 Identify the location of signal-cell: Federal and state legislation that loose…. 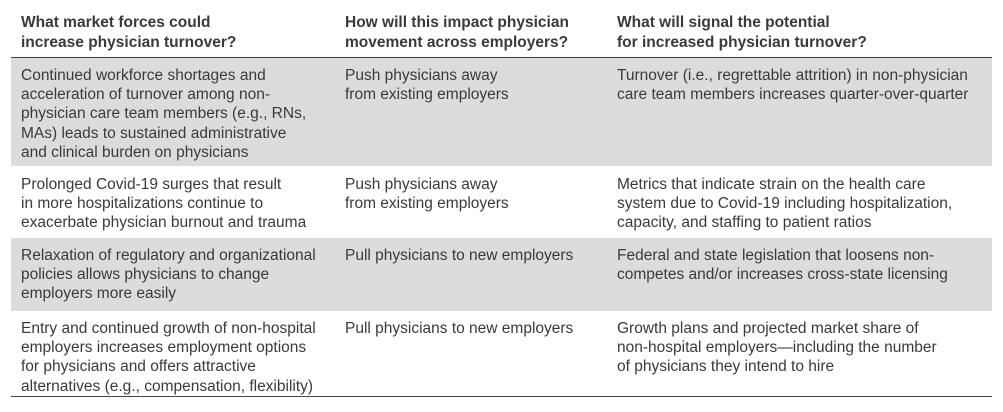
(799, 274).